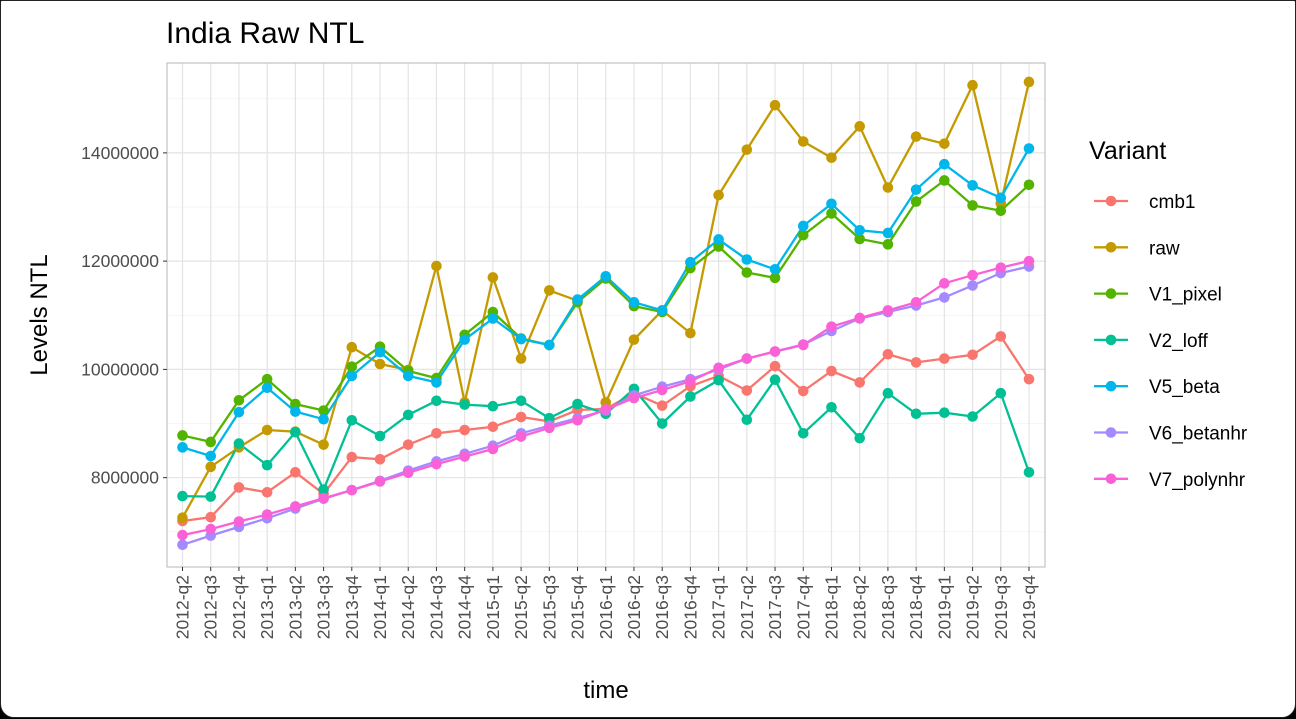  Describe the element at coordinates (295, 607) in the screenshot. I see `x-tick-label: 2013-q2` at that location.